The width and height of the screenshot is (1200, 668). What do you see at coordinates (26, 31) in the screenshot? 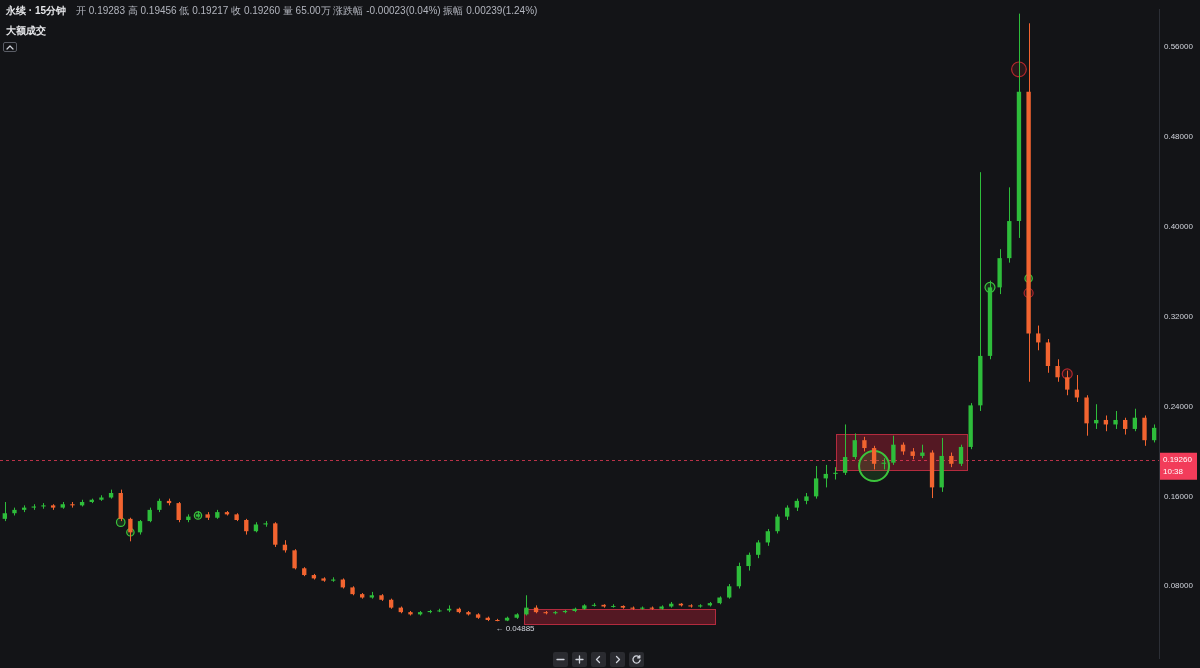
I see `annotation: 大额成交` at bounding box center [26, 31].